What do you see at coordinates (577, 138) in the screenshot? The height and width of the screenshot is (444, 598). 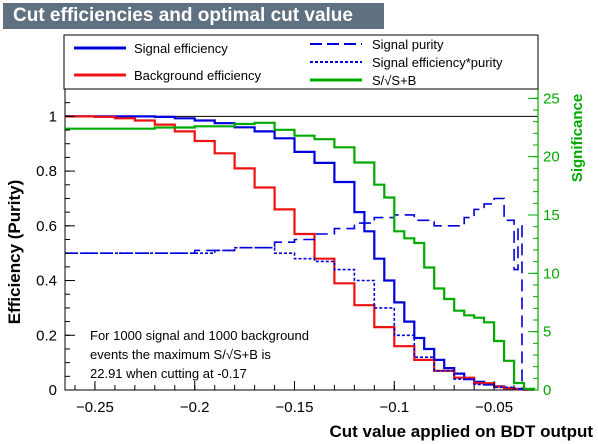 I see `right-axis-label: Significance` at bounding box center [577, 138].